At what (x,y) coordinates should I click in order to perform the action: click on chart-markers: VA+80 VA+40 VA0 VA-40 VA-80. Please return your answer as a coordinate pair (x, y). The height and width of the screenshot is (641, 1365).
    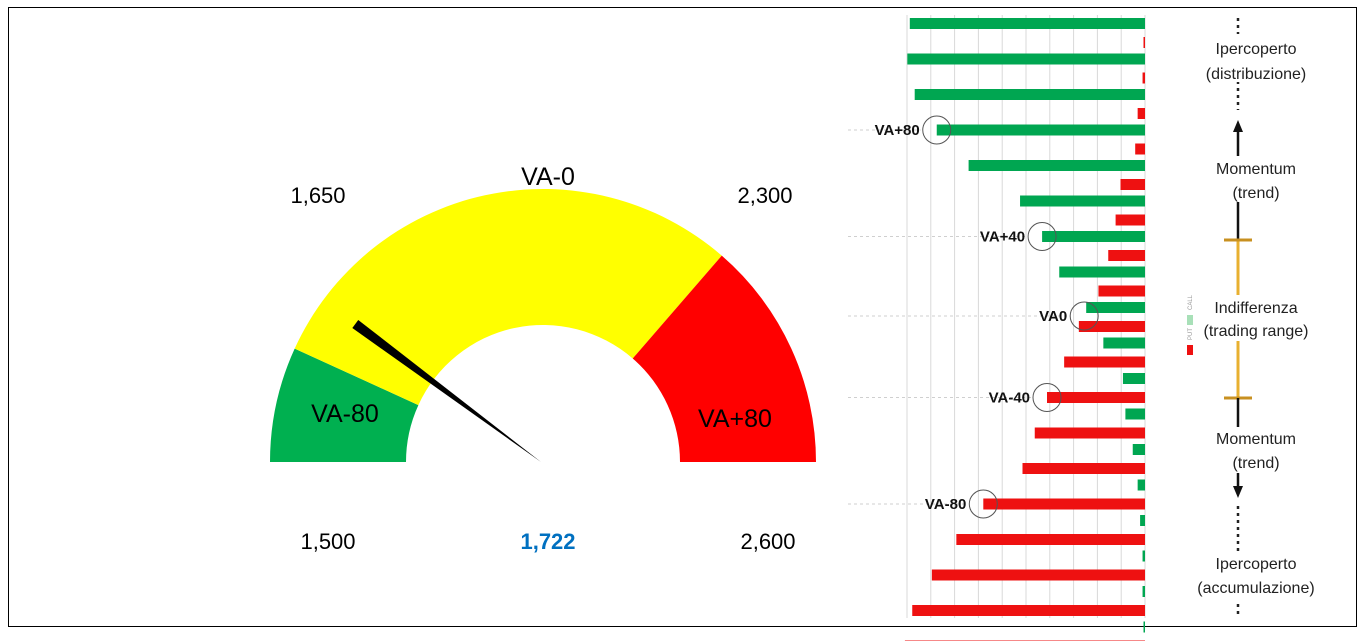
    Looking at the image, I should click on (973, 317).